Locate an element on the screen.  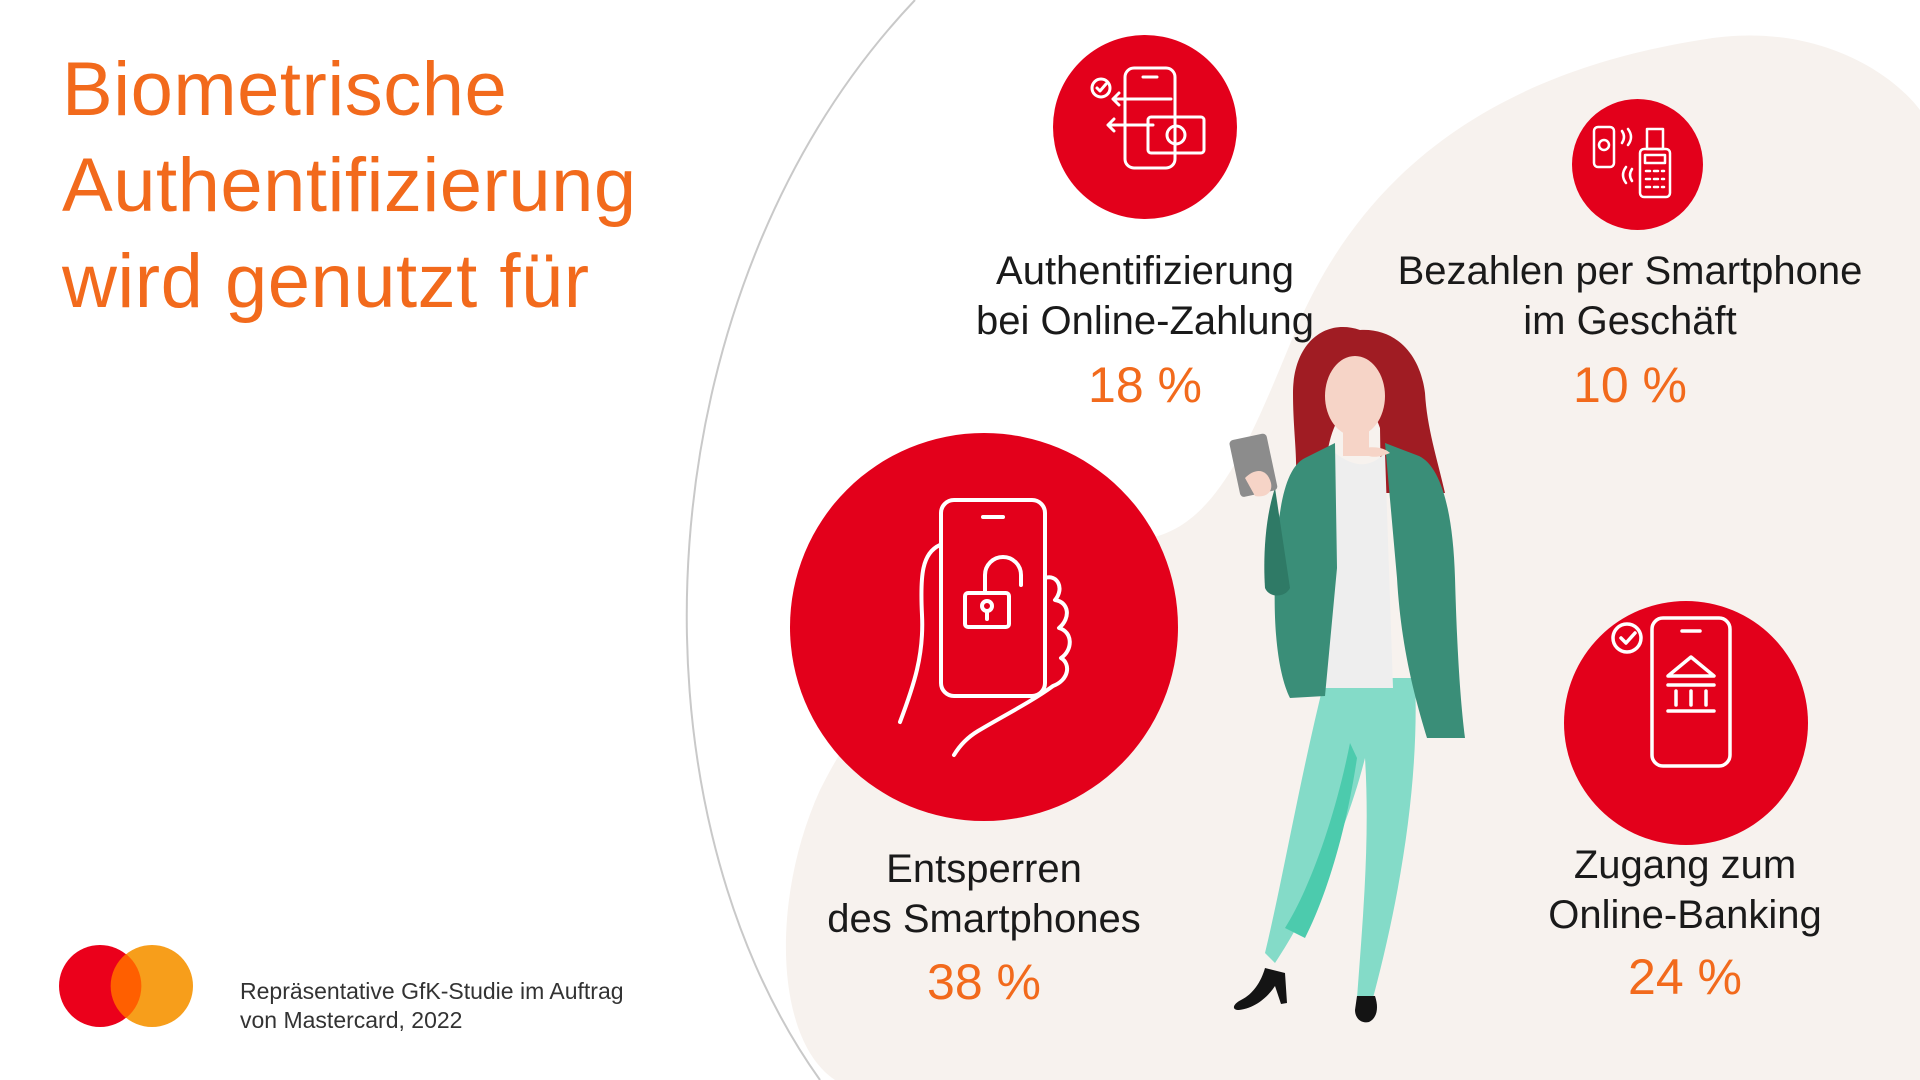
banking-label-line-1: Zugang zum is located at coordinates (1685, 865).